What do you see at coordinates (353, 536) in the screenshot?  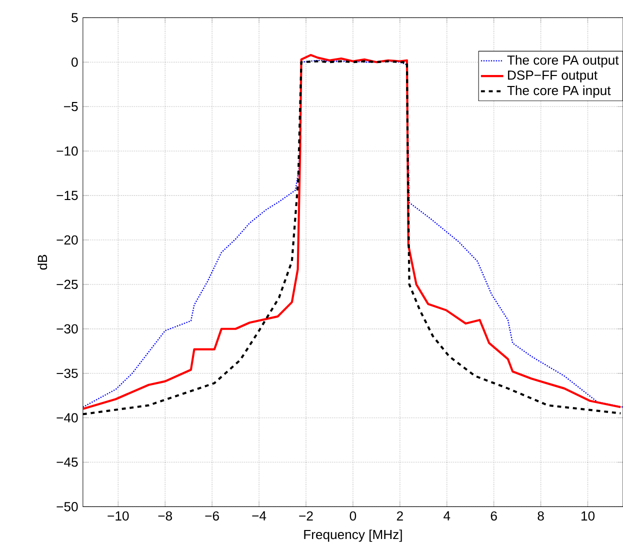 I see `x-axis-title: Frequency [MHz]` at bounding box center [353, 536].